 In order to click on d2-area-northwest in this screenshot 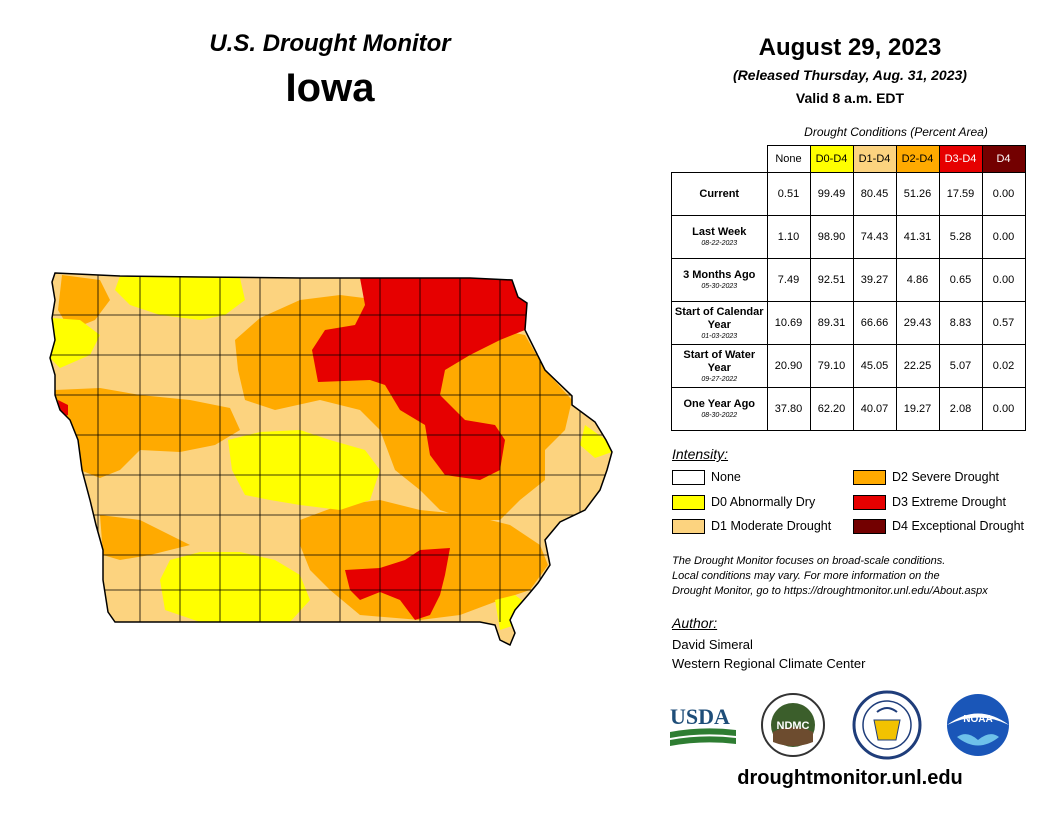, I will do `click(84, 302)`.